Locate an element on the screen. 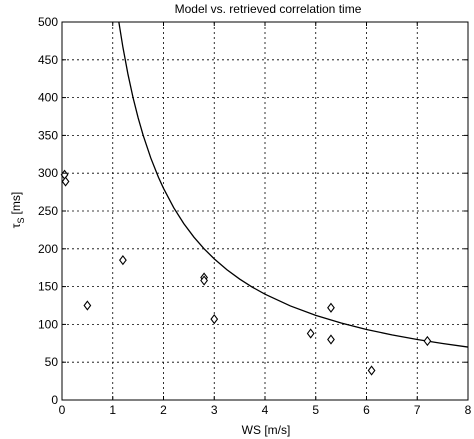 This screenshot has width=474, height=439. y-axis-title-text: τS [ms] is located at coordinates (17, 210).